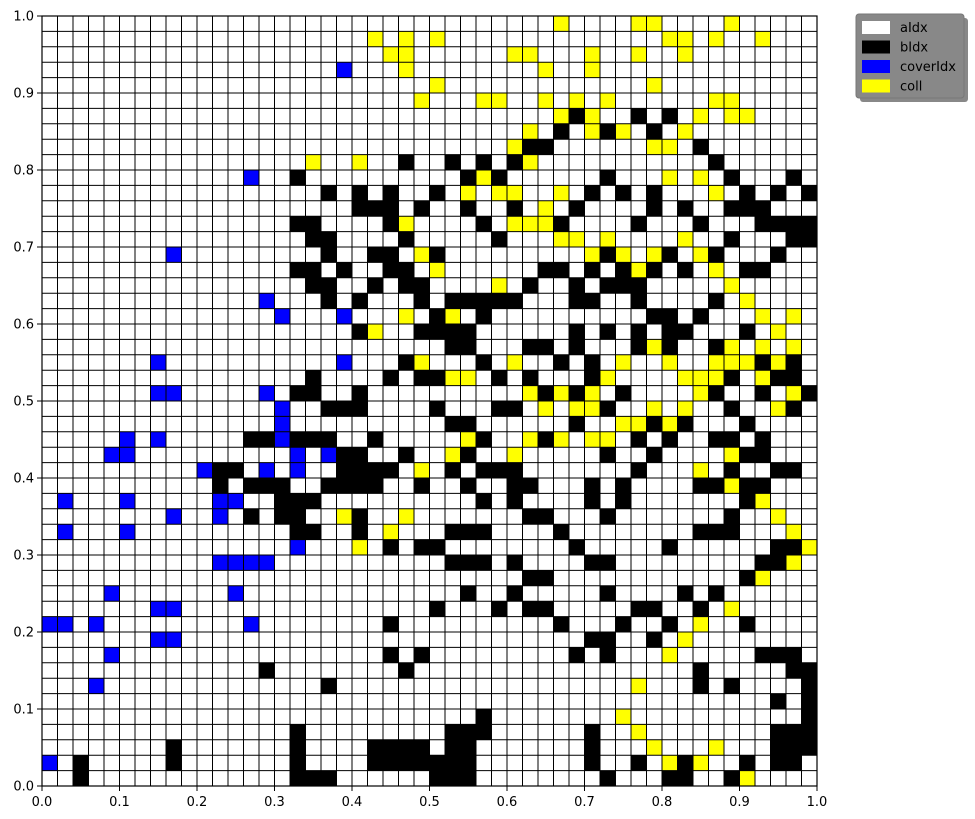  What do you see at coordinates (662, 802) in the screenshot?
I see `x-tick-label: 0.8` at bounding box center [662, 802].